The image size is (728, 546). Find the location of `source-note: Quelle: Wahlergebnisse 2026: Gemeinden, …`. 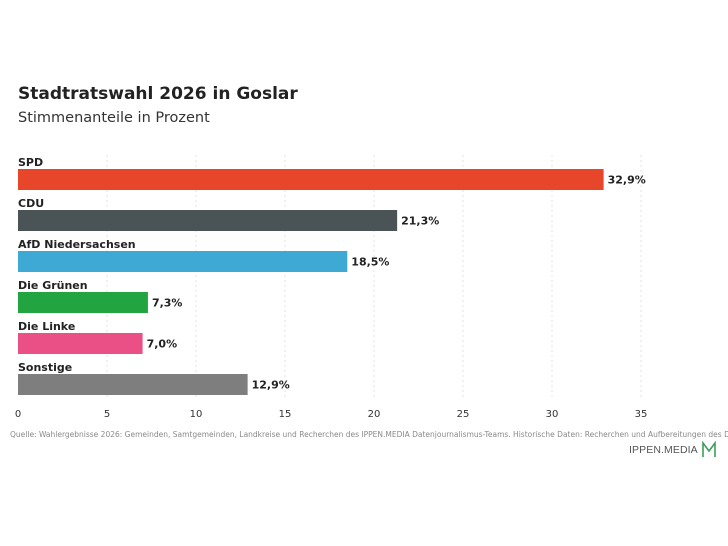

source-note: Quelle: Wahlergebnisse 2026: Gemeinden, … is located at coordinates (369, 434).